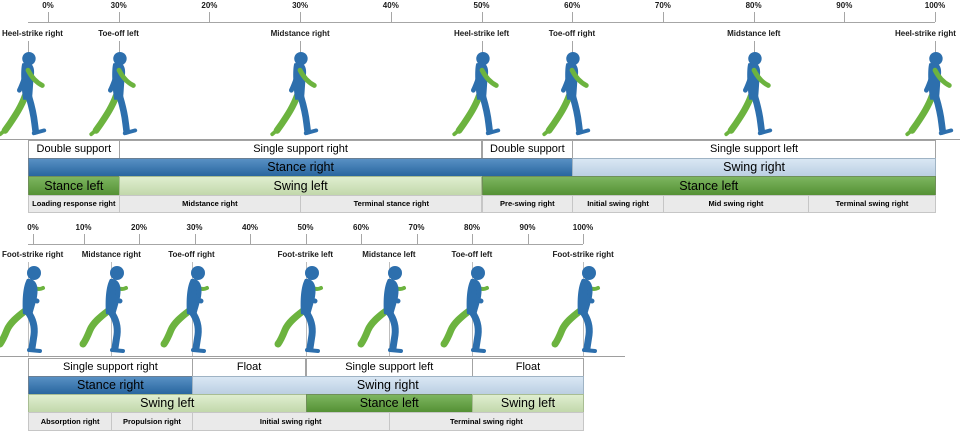 The image size is (960, 432). What do you see at coordinates (416, 227) in the screenshot?
I see `running-axis-label: 70%` at bounding box center [416, 227].